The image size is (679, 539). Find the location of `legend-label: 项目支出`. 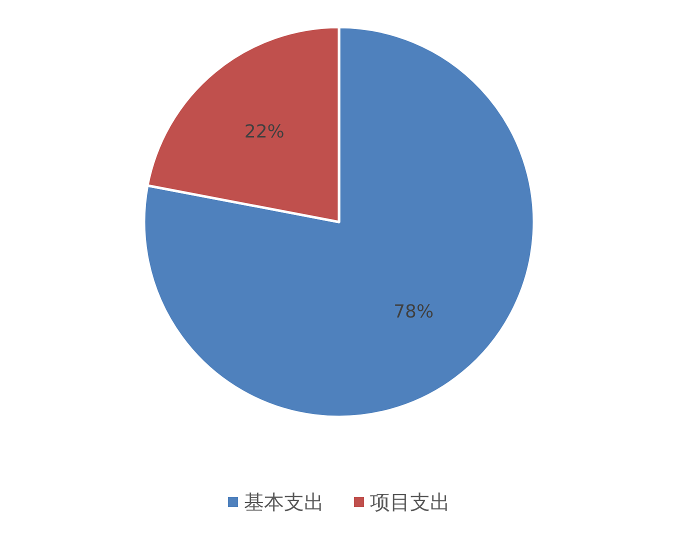

legend-label: 项目支出 is located at coordinates (410, 502).